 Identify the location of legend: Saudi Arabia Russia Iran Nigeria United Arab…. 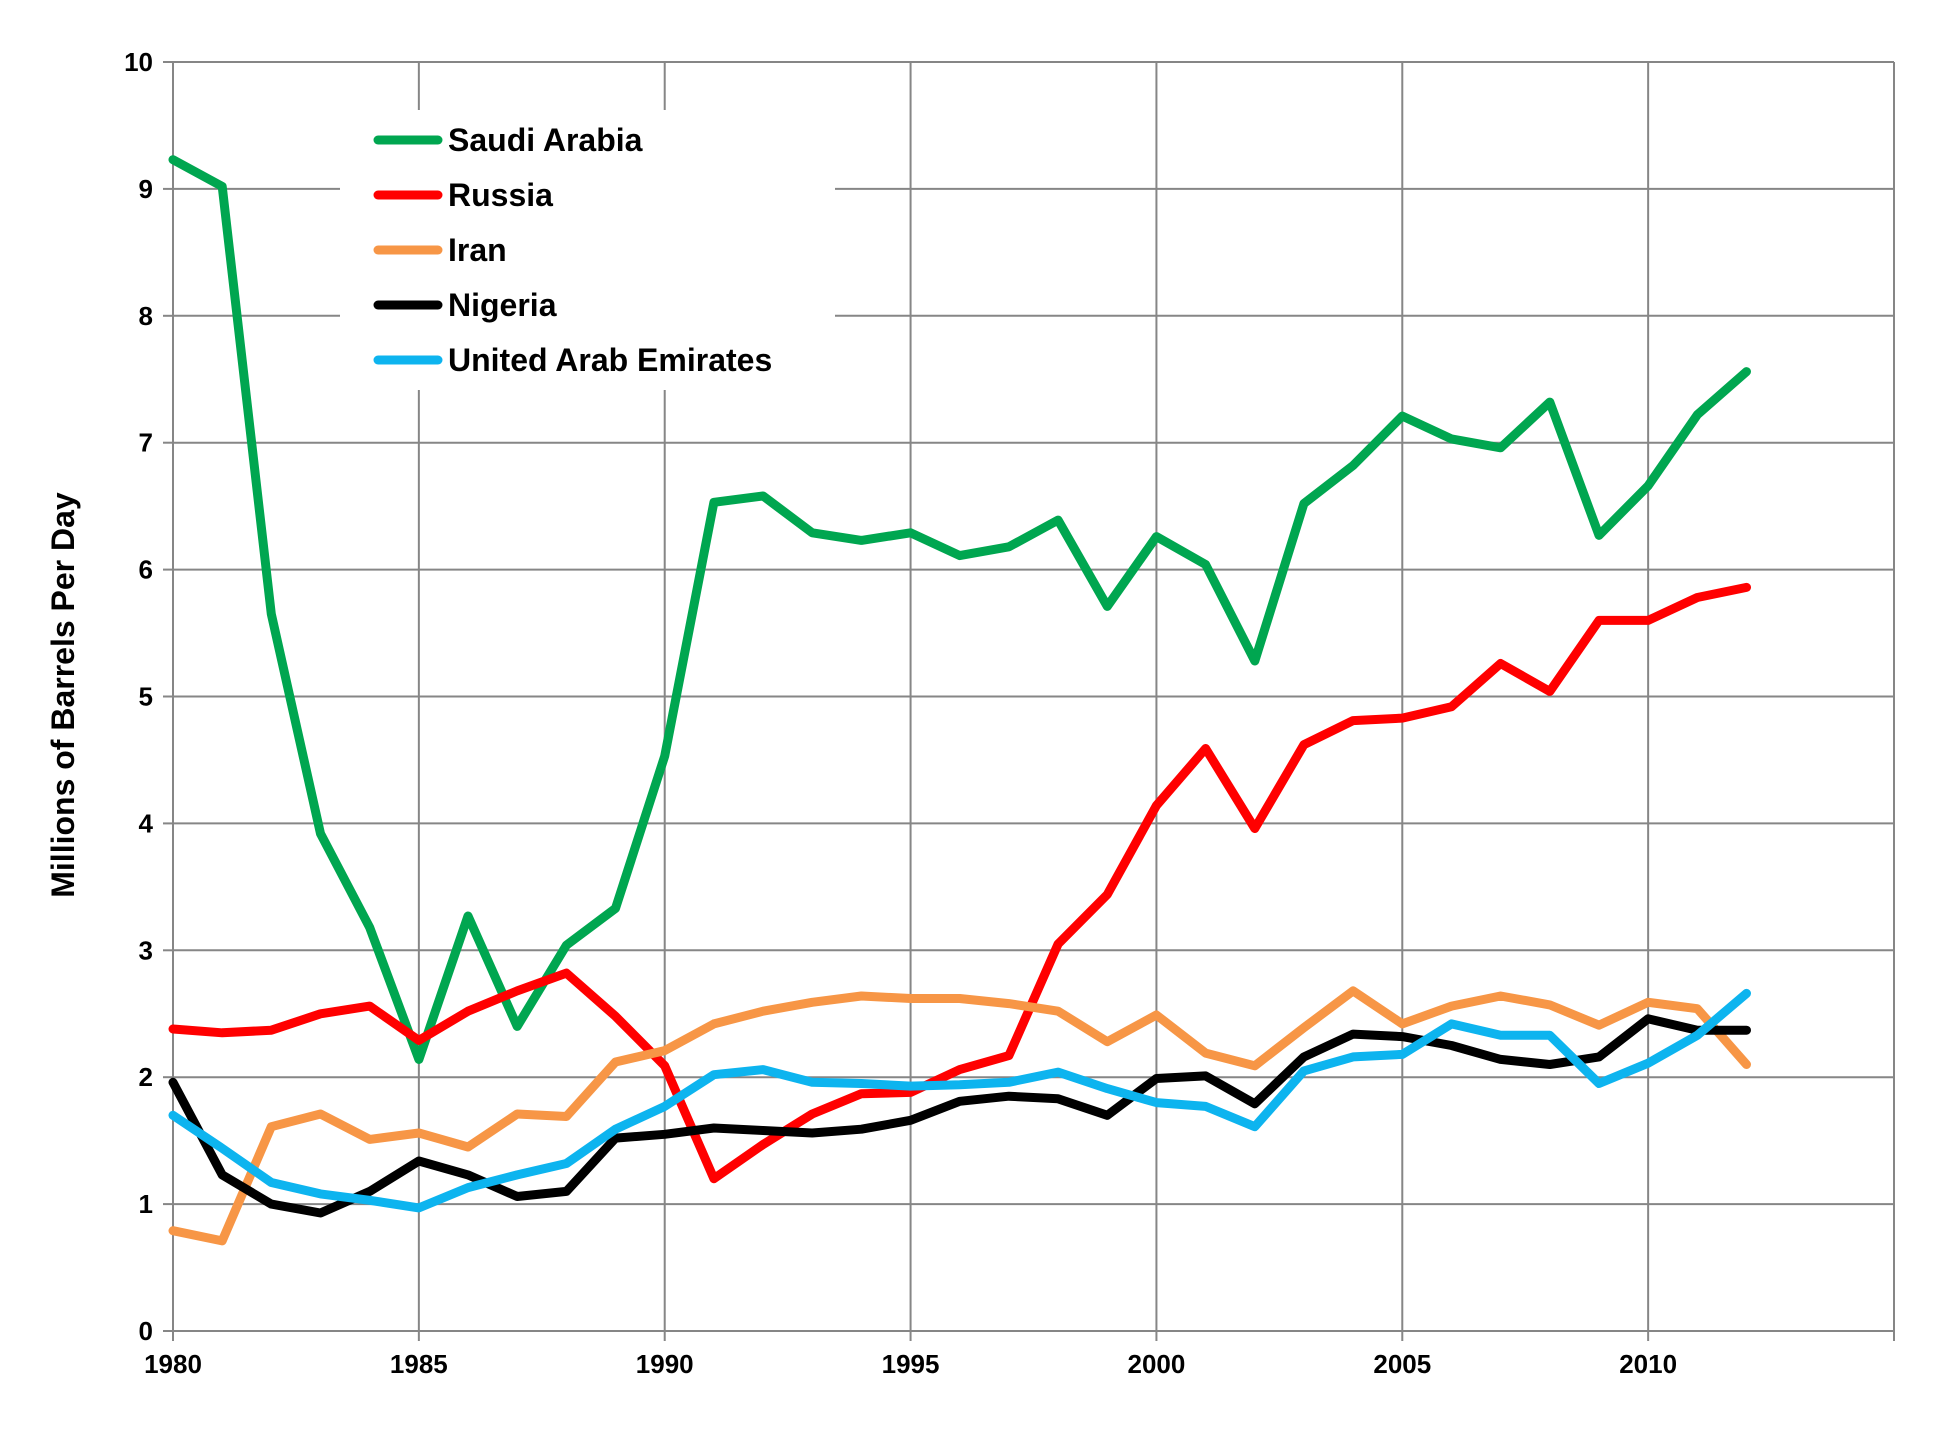
(587, 250).